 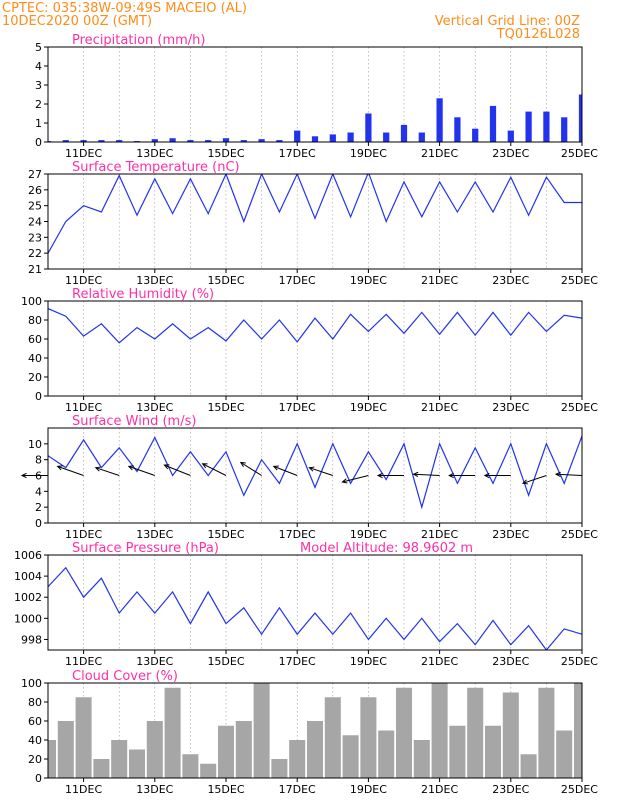 I want to click on y-tick-label: 4, so click(x=38, y=491).